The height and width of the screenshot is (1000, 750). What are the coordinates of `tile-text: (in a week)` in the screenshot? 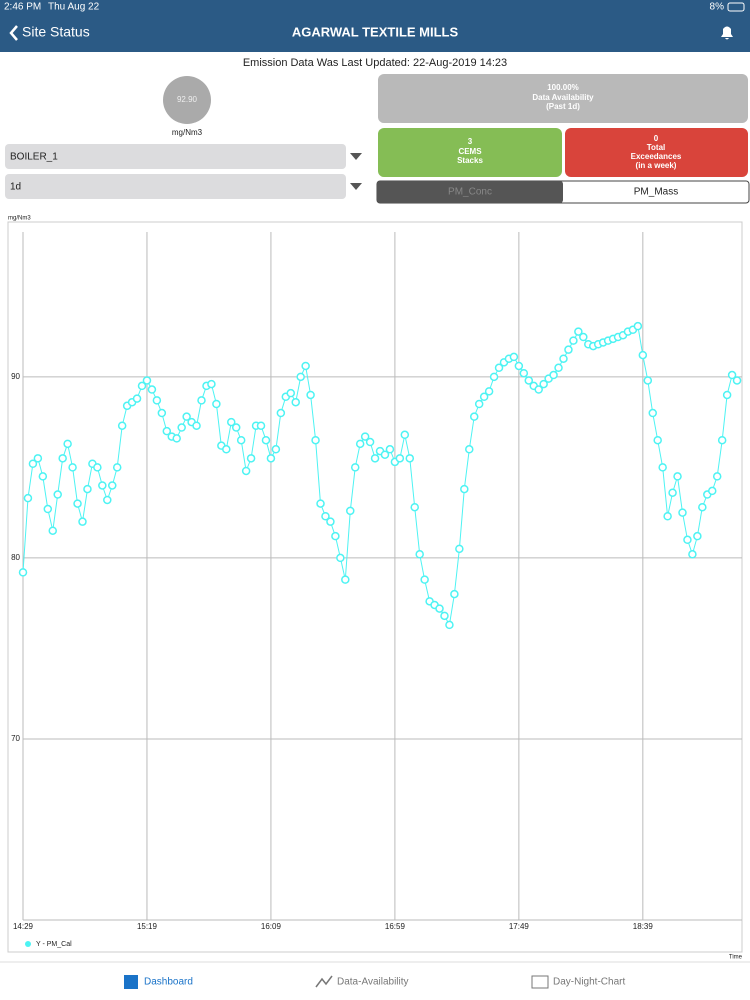 It's located at (656, 165).